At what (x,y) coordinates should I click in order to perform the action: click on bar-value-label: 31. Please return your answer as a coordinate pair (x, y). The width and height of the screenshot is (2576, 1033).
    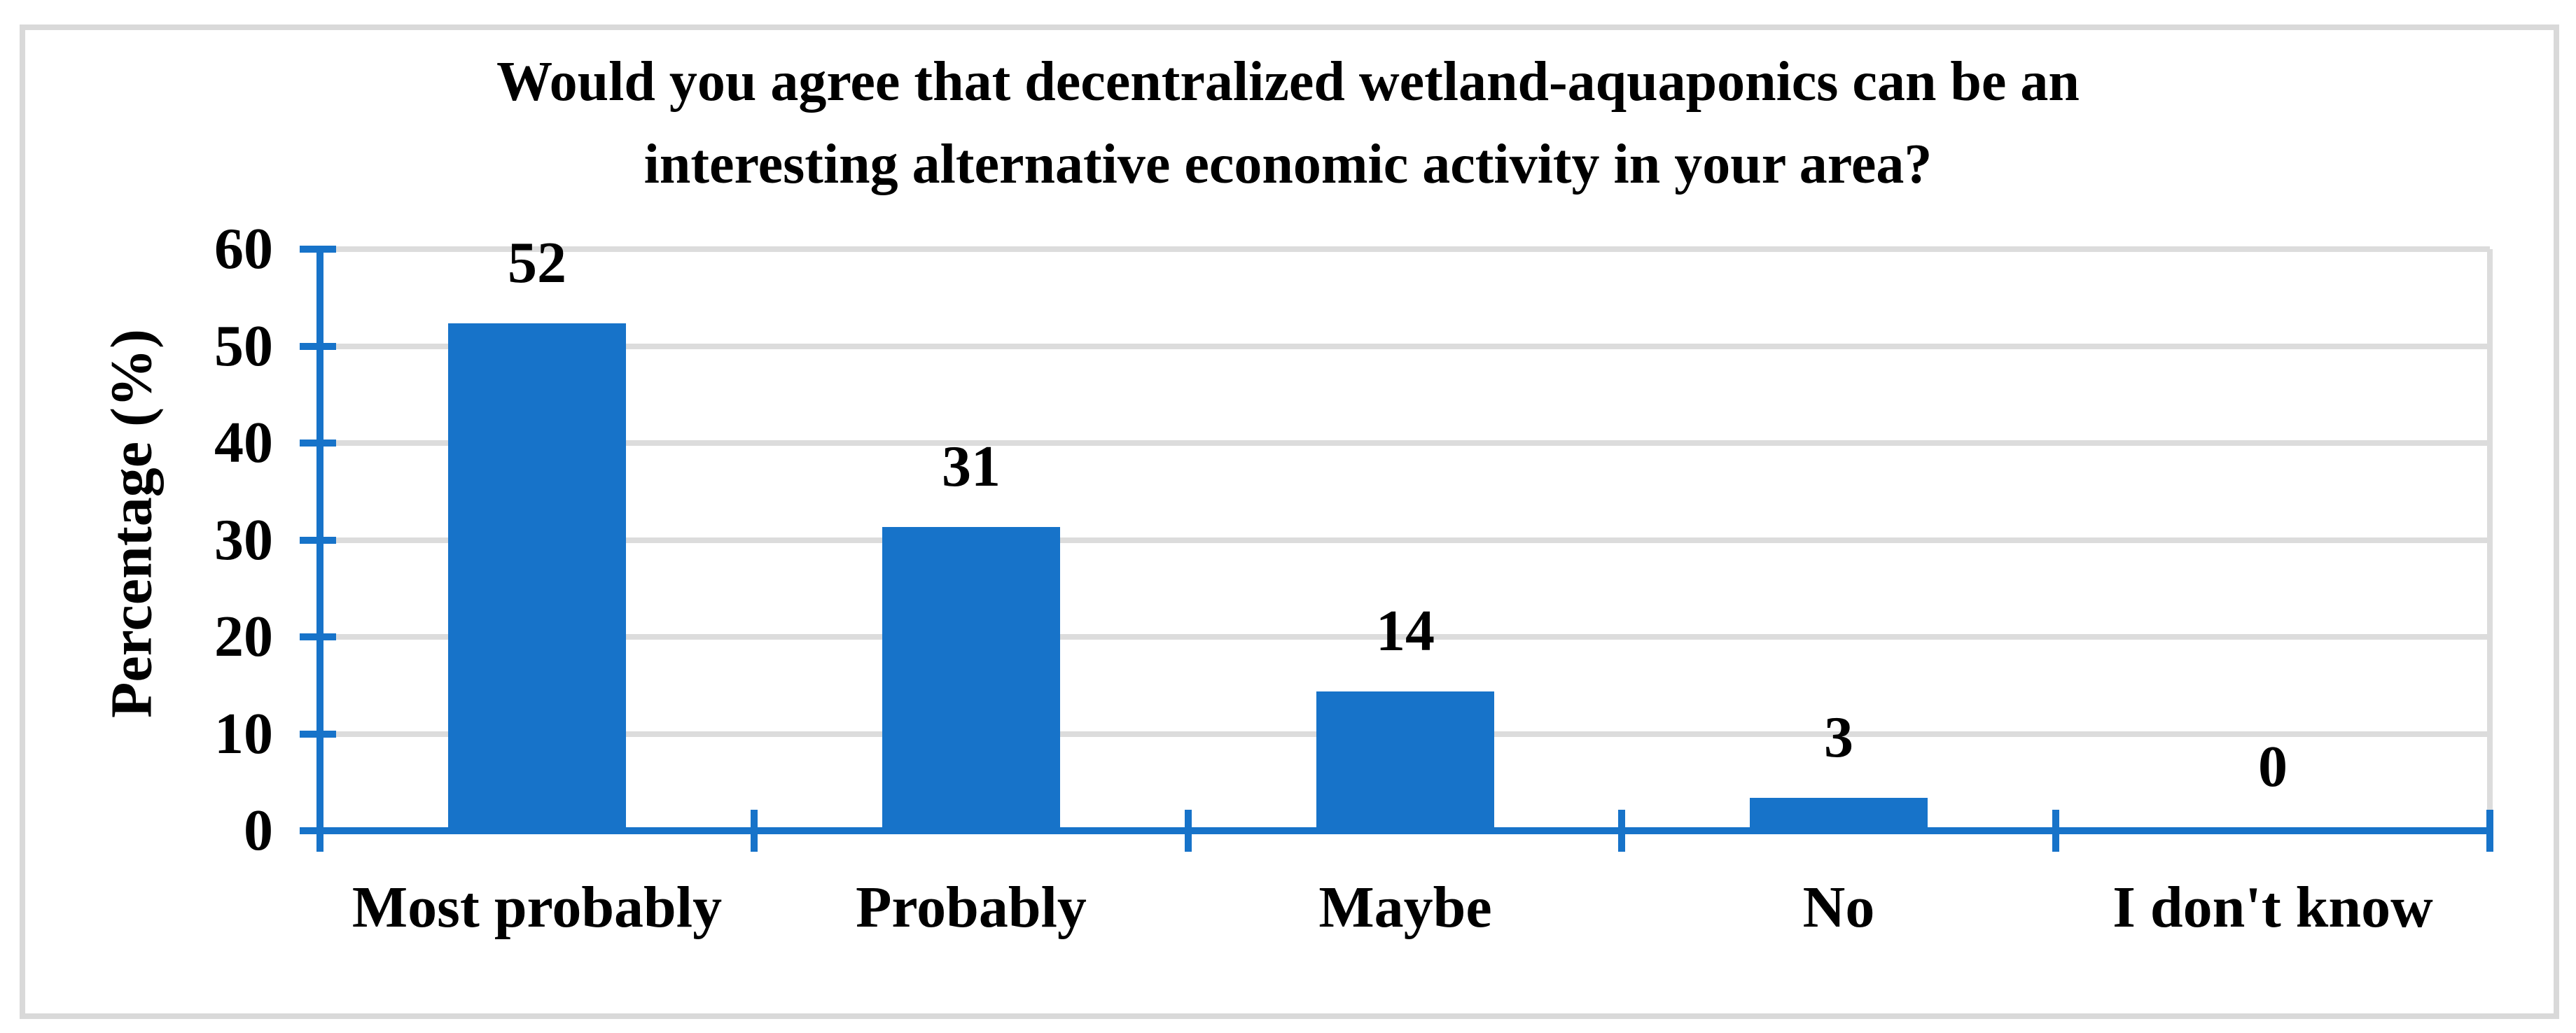
    Looking at the image, I should click on (971, 466).